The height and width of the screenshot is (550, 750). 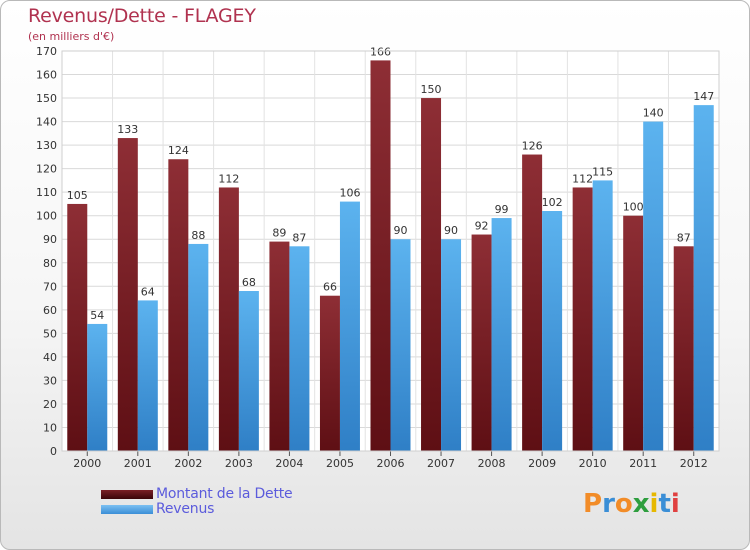 What do you see at coordinates (231, 509) in the screenshot?
I see `legend-item-revenue: Revenus` at bounding box center [231, 509].